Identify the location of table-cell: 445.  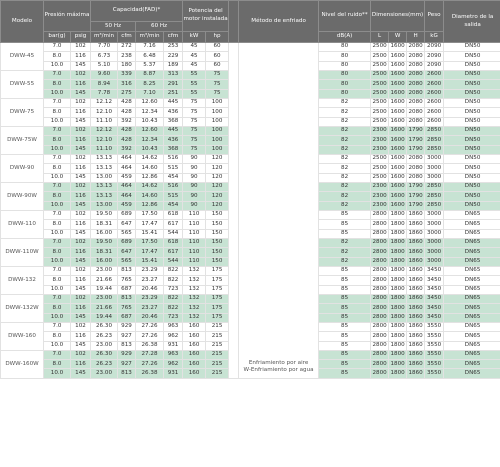
(173, 103).